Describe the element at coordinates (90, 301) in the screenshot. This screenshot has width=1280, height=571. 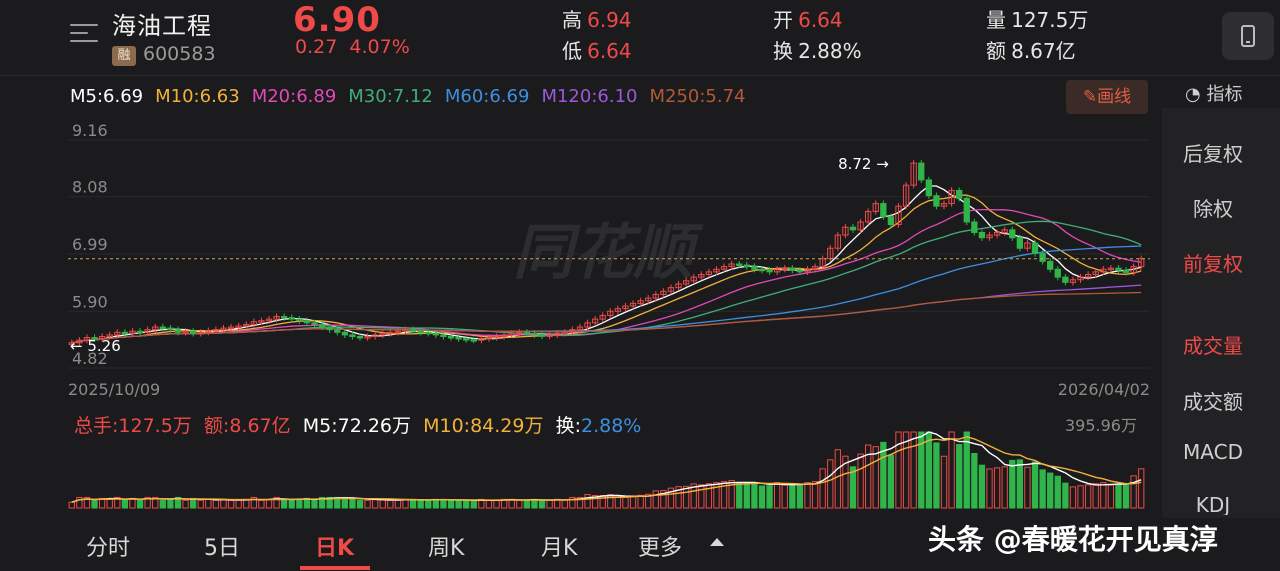
I see `y-tick-label: 5.90` at that location.